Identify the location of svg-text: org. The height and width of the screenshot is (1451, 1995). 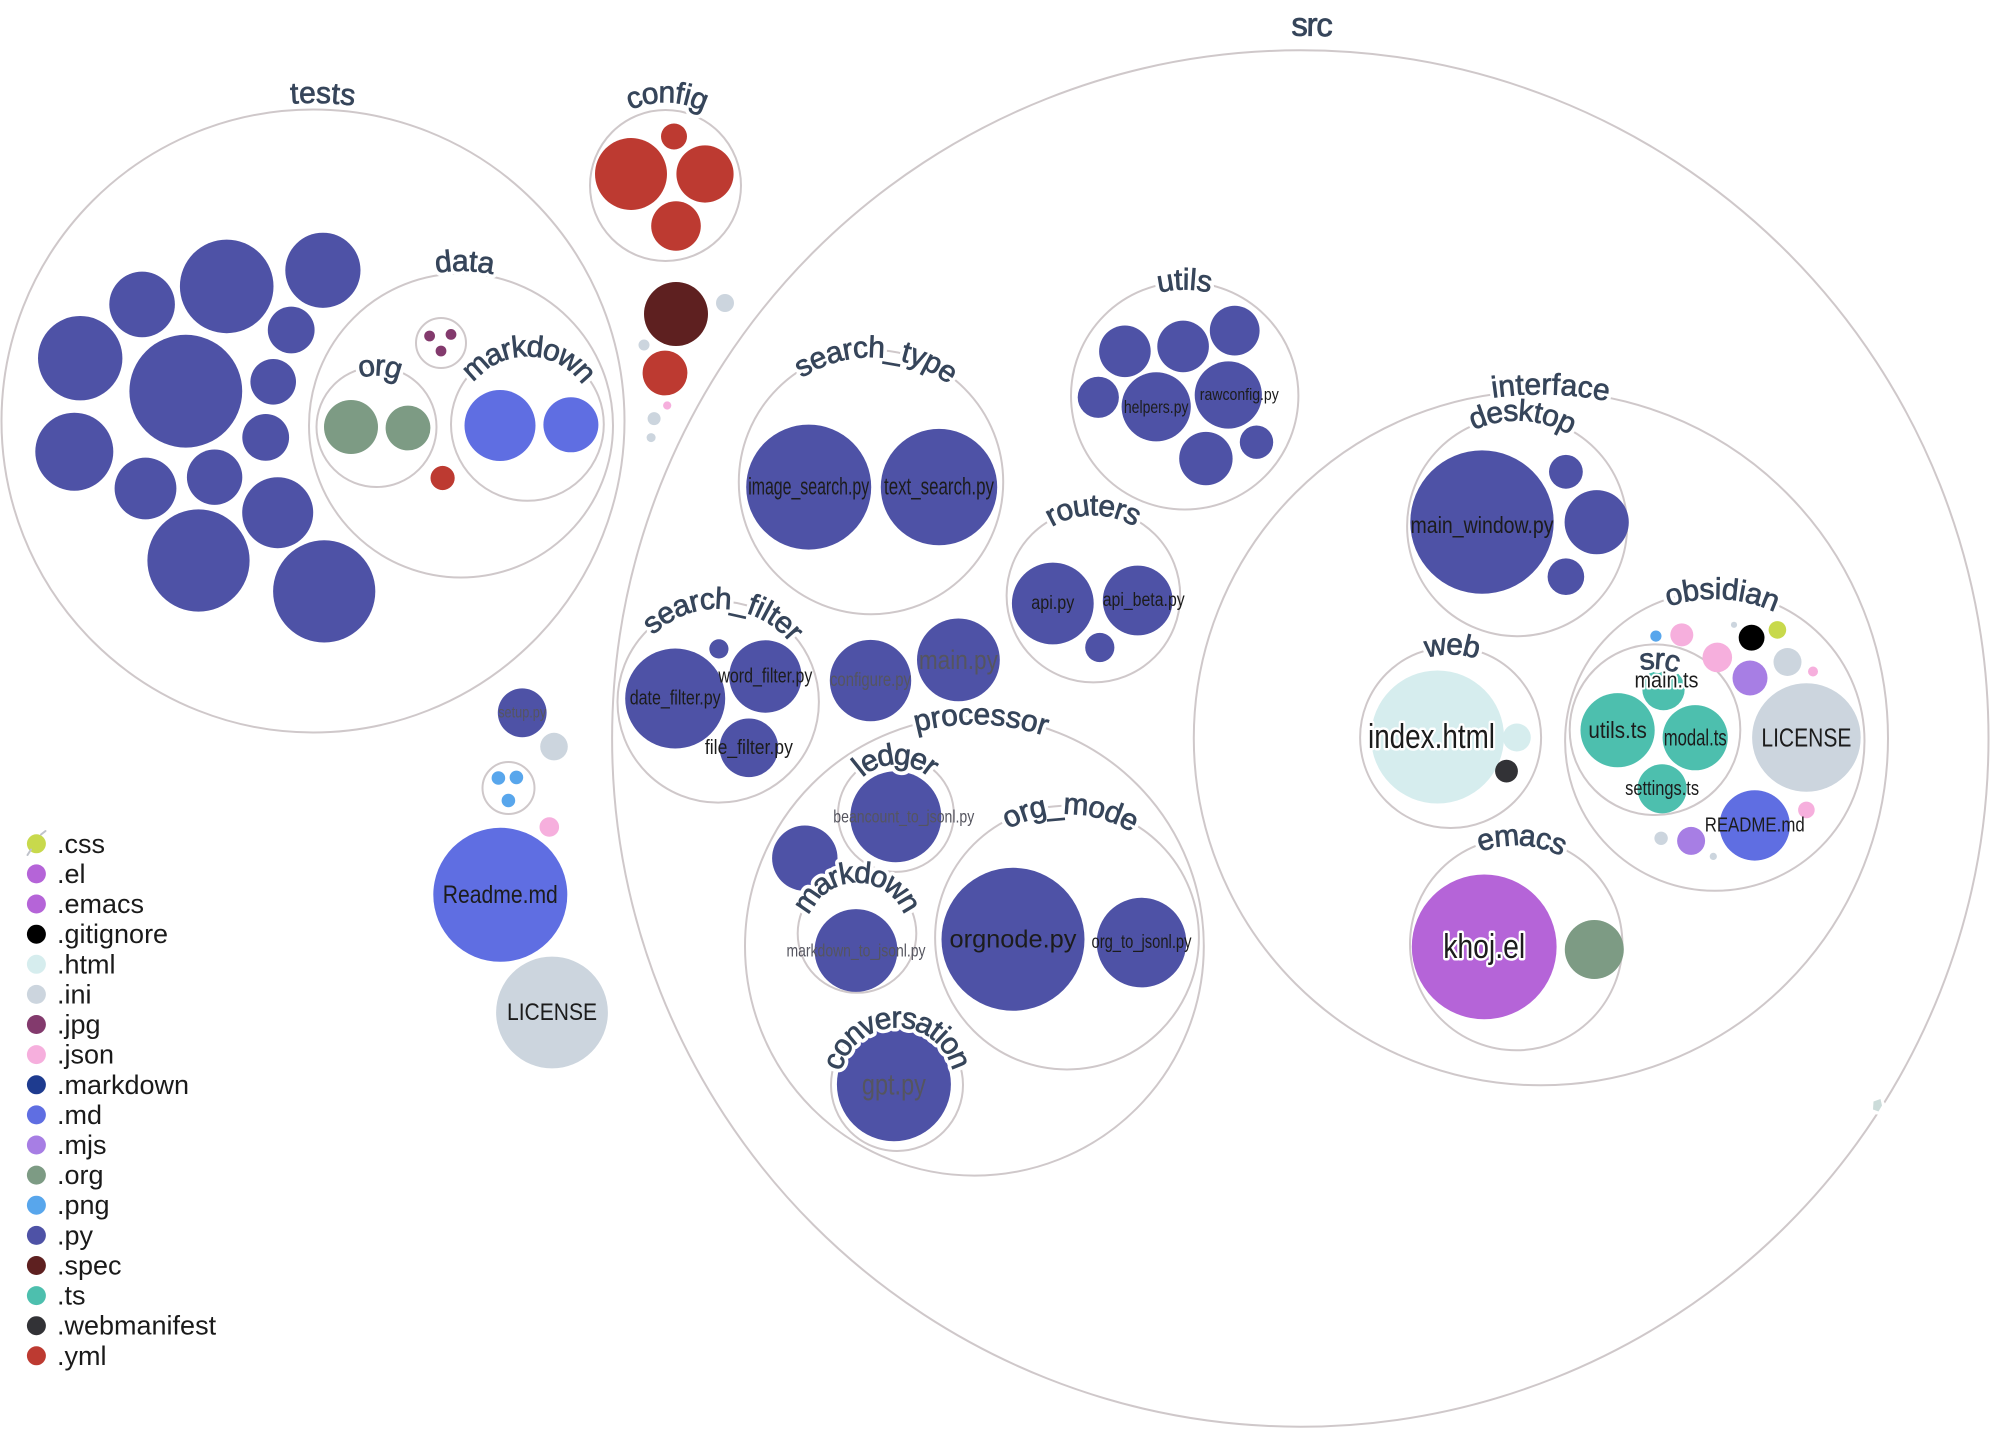
(381, 368).